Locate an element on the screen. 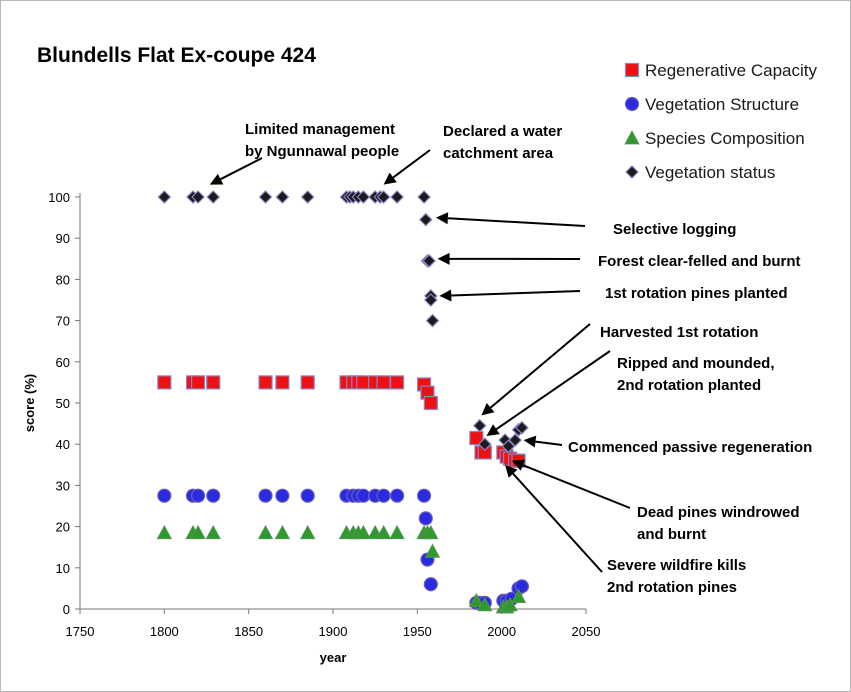 Image resolution: width=851 pixels, height=692 pixels. annotation: Declared a water catchment area is located at coordinates (472, 154).